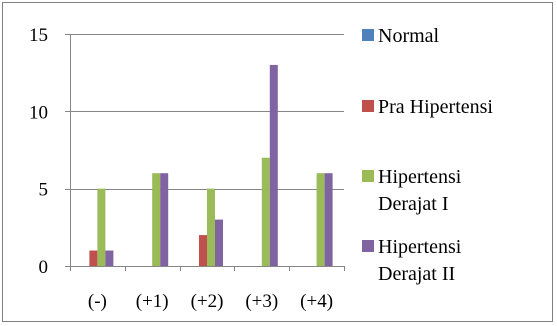  I want to click on legend-label: Derajat I, so click(413, 204).